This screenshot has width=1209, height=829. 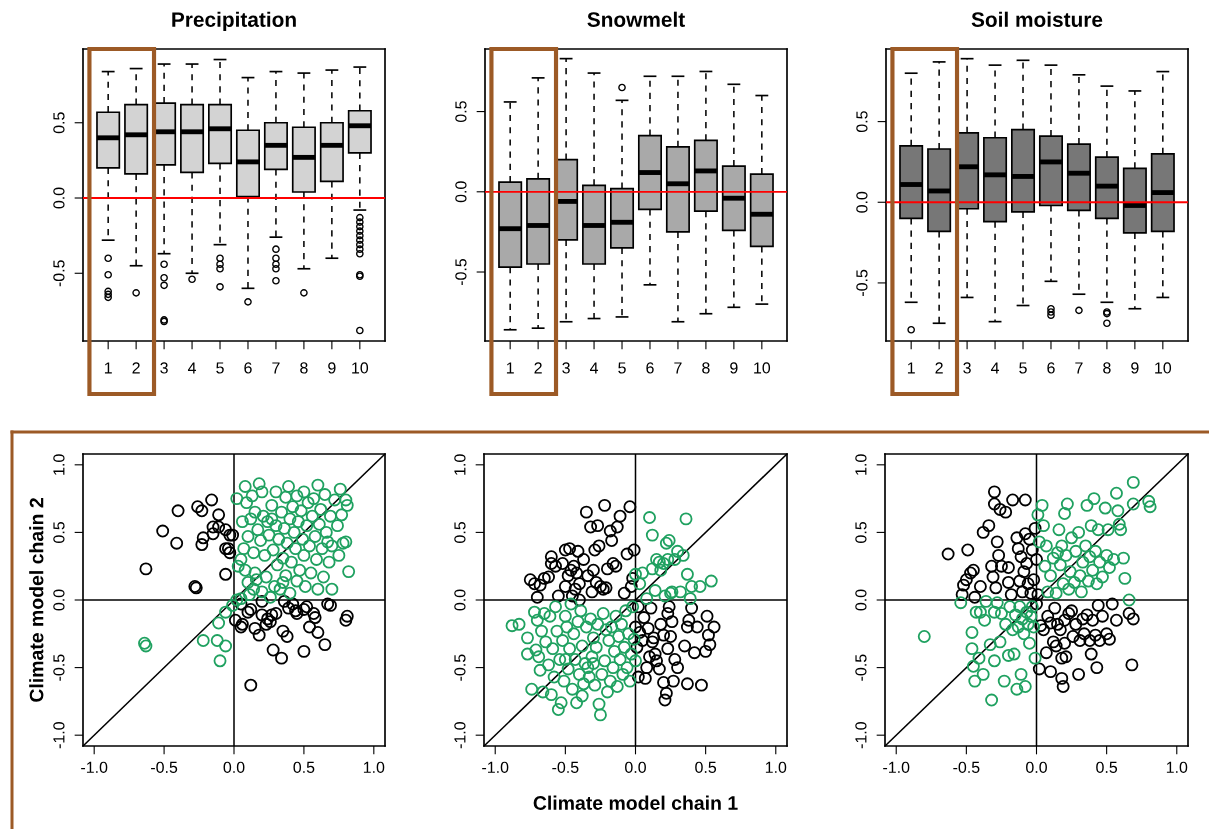 What do you see at coordinates (1037, 19) in the screenshot?
I see `chart-title: Soil moisture` at bounding box center [1037, 19].